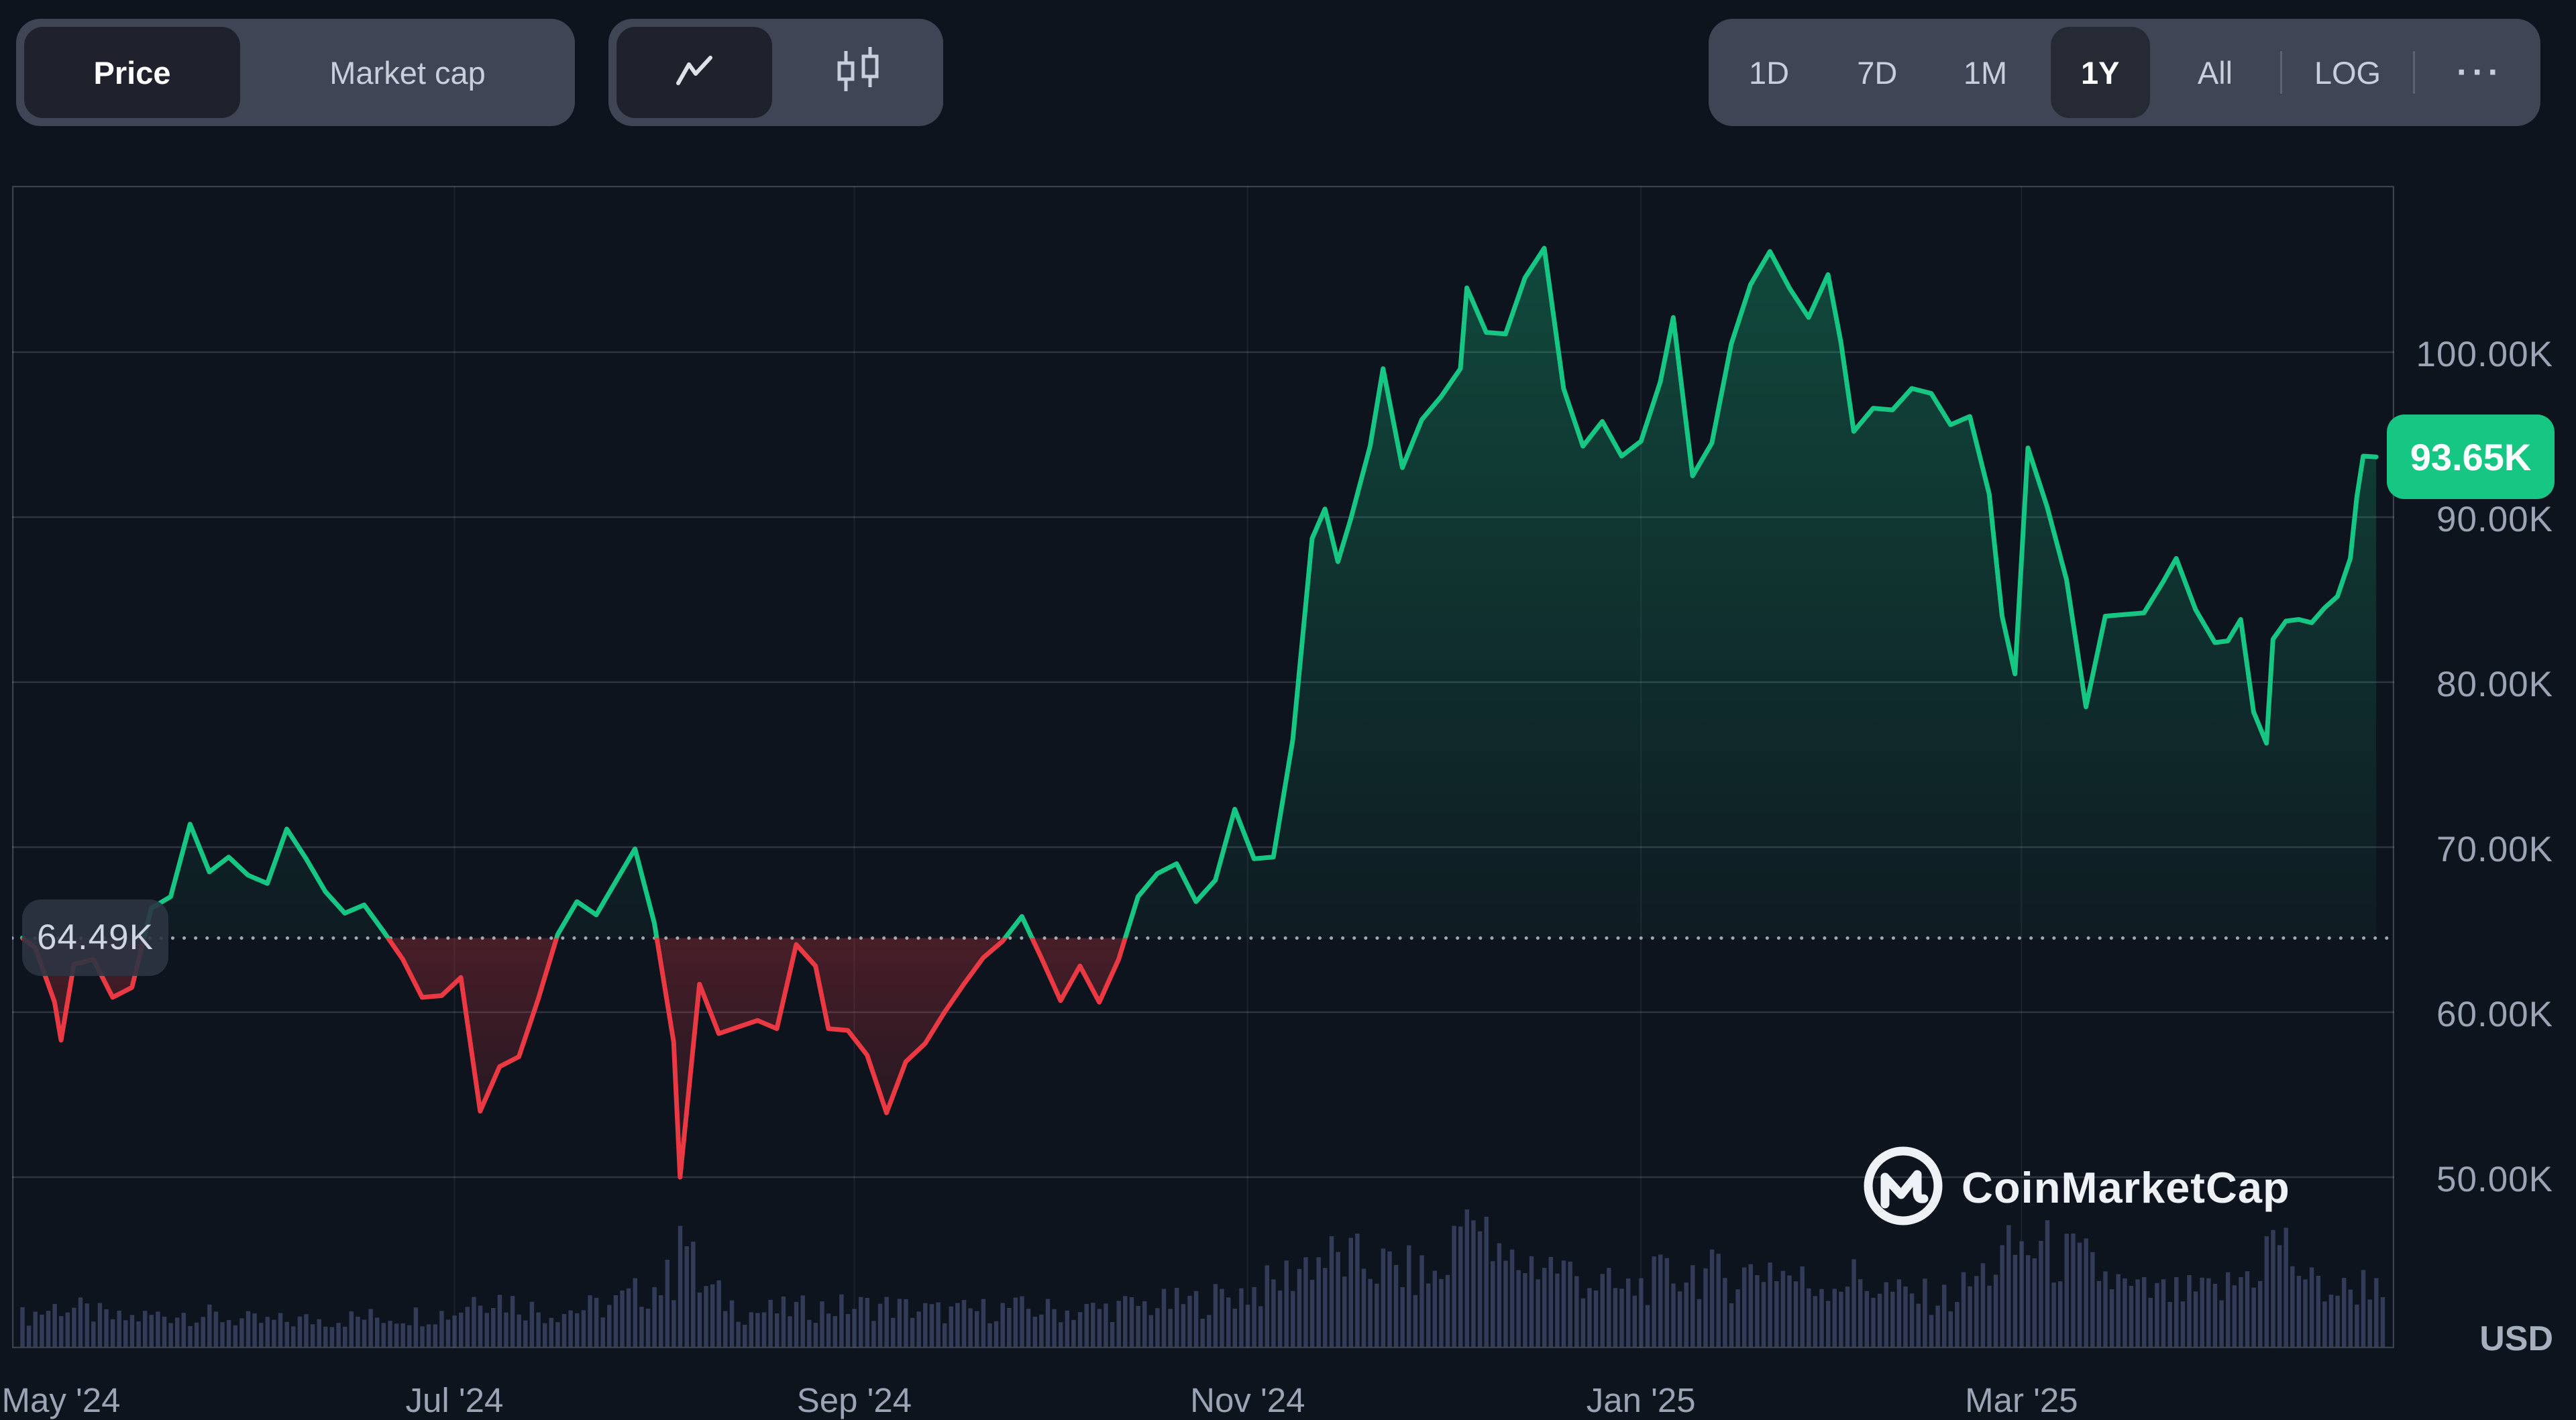 The image size is (2576, 1420). Describe the element at coordinates (61, 1400) in the screenshot. I see `x-axis-label: May '24` at that location.